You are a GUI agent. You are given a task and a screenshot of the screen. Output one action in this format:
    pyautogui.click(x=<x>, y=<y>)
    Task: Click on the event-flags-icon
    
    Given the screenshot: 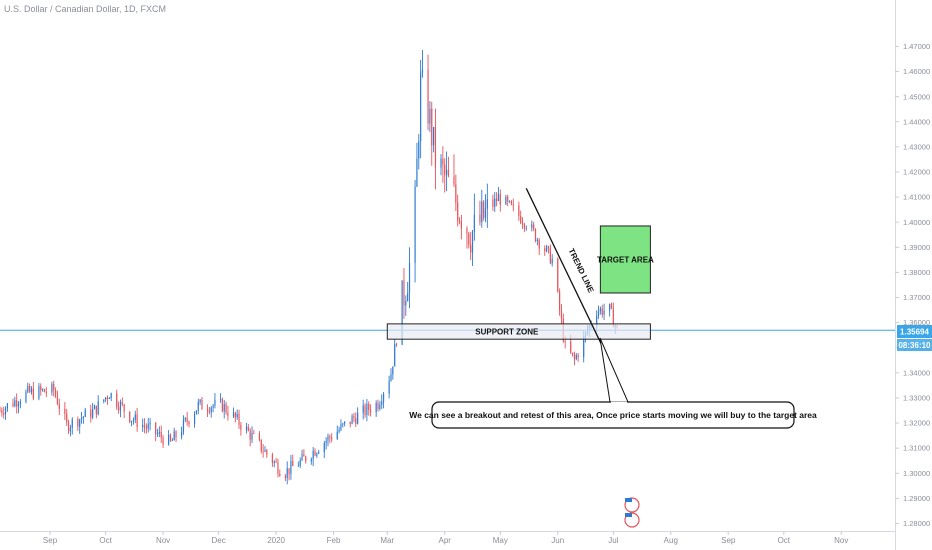 What is the action you would take?
    pyautogui.click(x=632, y=512)
    